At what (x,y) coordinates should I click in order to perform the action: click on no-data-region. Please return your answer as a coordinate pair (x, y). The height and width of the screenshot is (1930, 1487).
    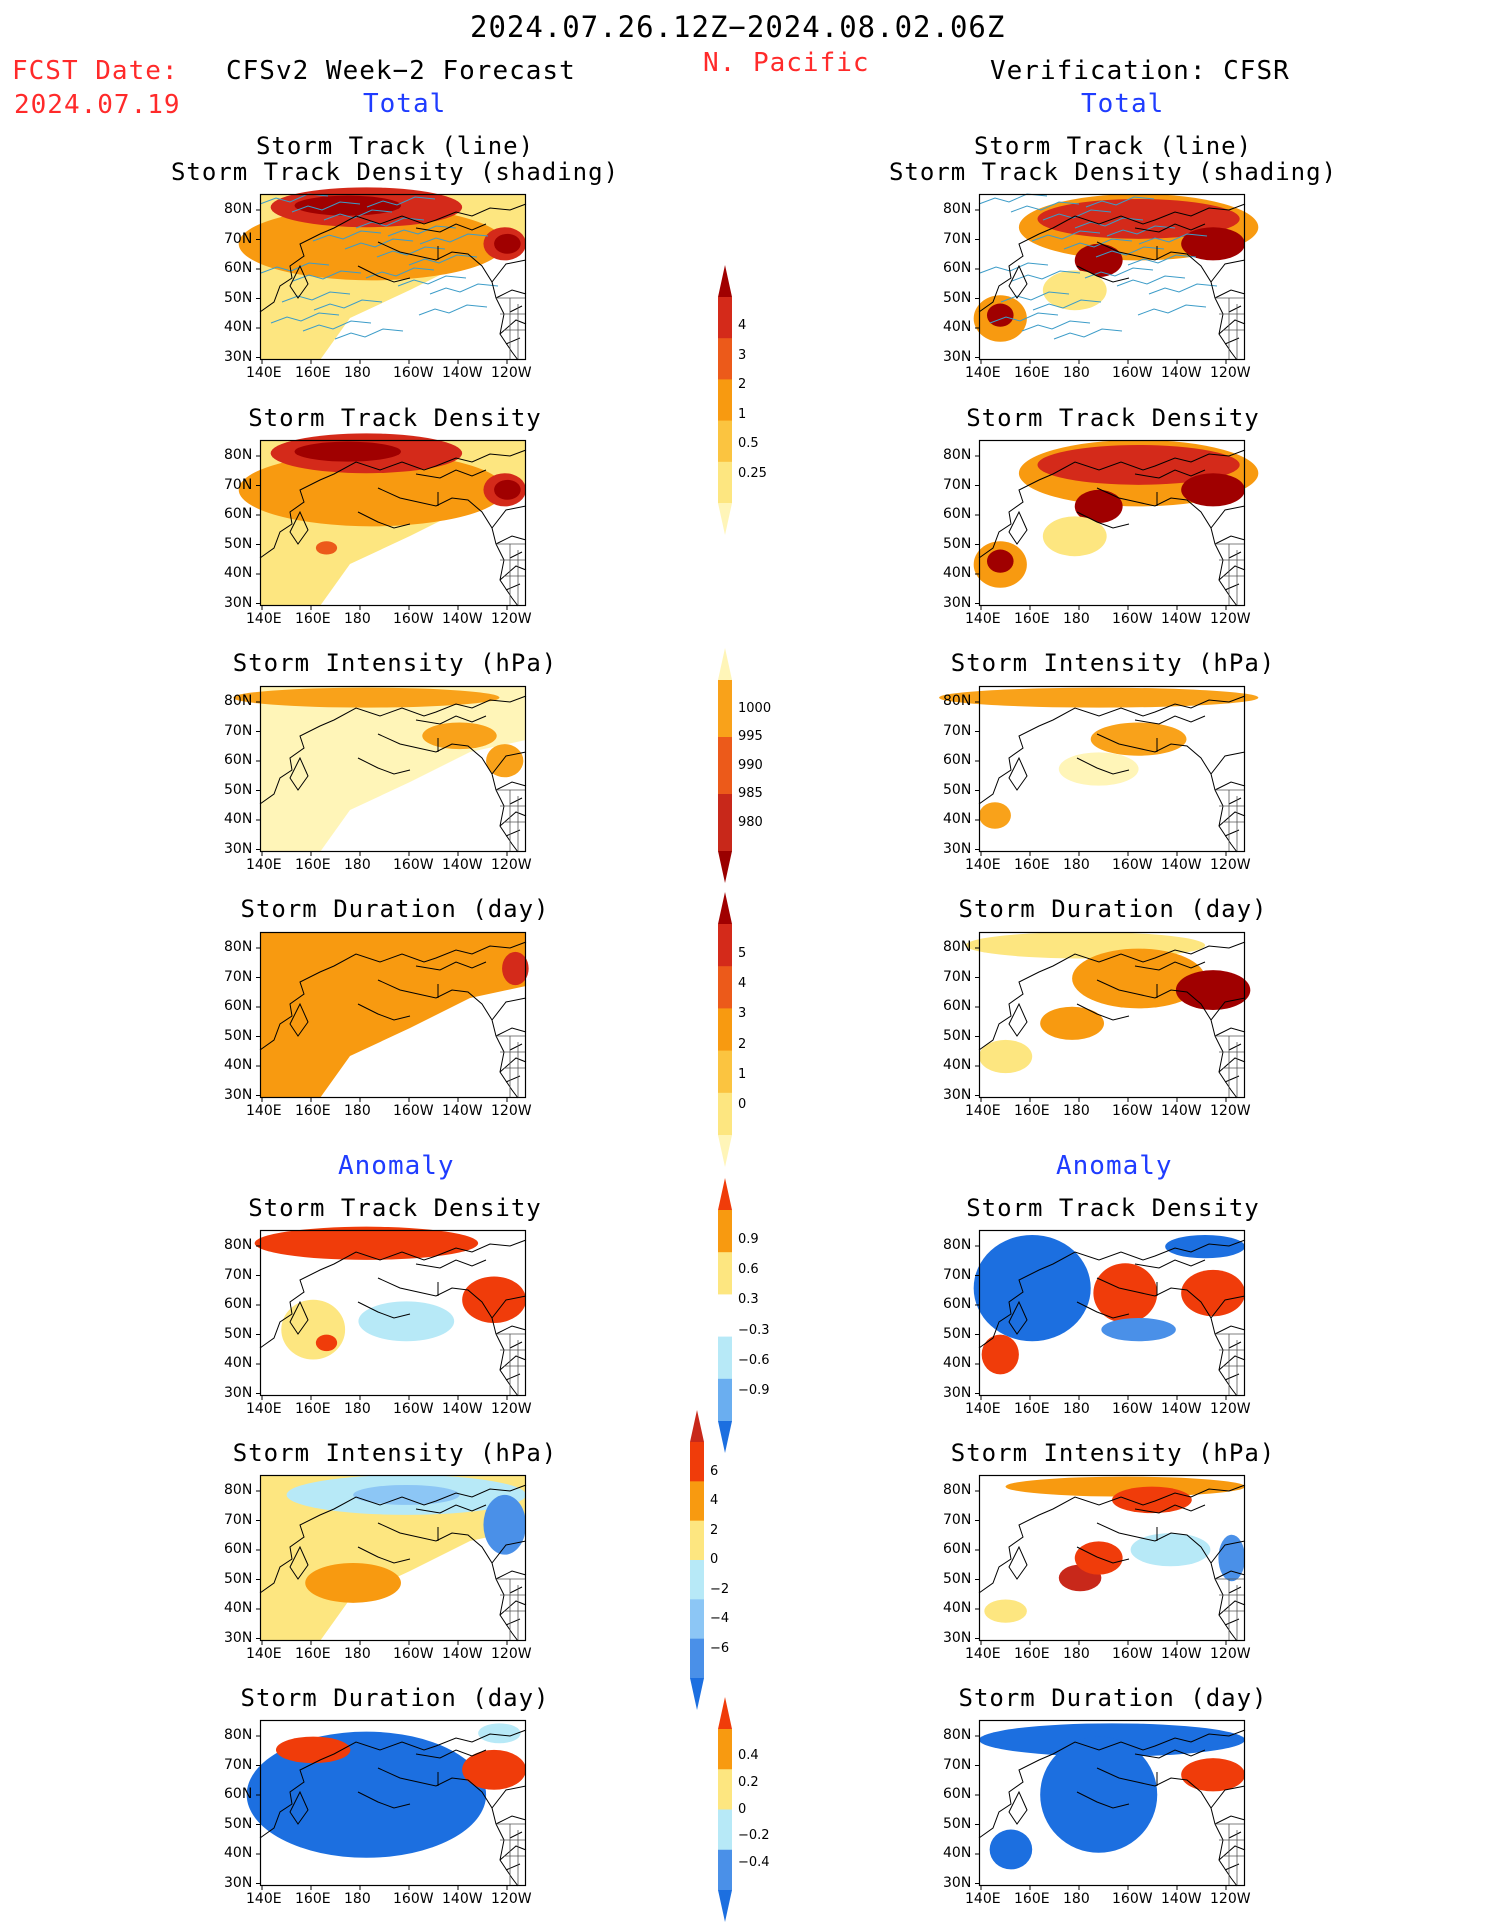
    Looking at the image, I should click on (423, 1585).